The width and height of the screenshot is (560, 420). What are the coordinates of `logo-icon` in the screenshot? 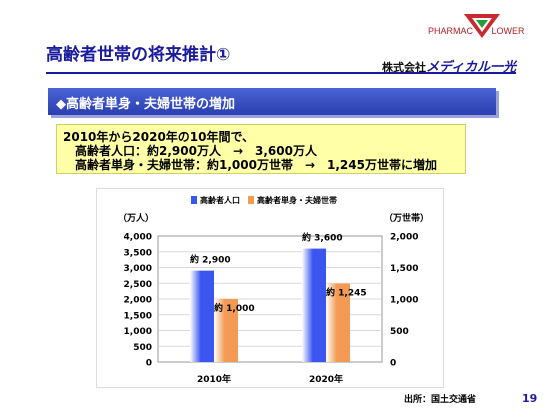 It's located at (482, 26).